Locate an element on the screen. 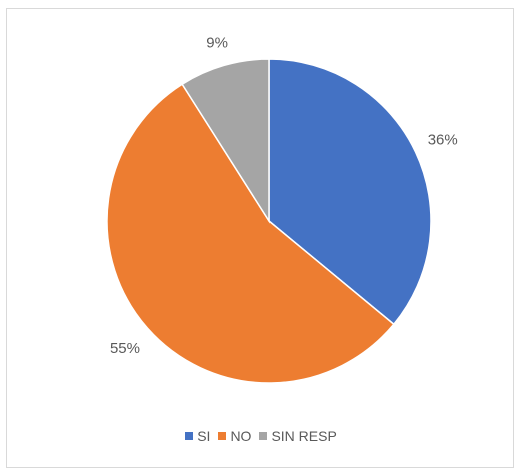 This screenshot has height=476, width=522. pie-slice-sin-resp is located at coordinates (225, 141).